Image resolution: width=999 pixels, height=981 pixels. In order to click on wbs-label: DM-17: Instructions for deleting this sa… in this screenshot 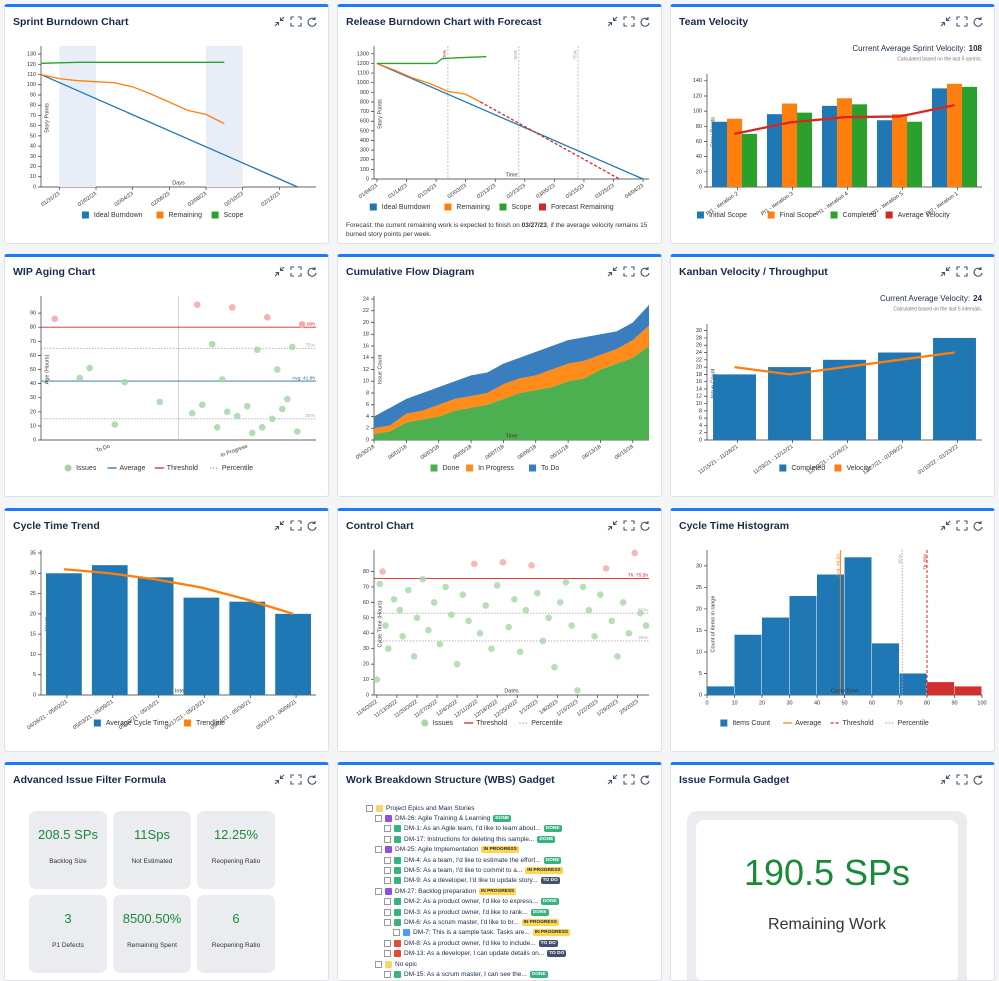, I will do `click(469, 839)`.